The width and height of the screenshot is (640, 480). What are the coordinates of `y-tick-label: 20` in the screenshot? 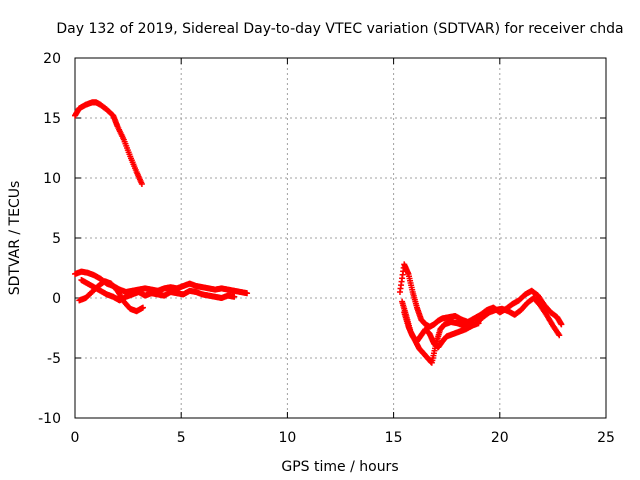 It's located at (52, 59).